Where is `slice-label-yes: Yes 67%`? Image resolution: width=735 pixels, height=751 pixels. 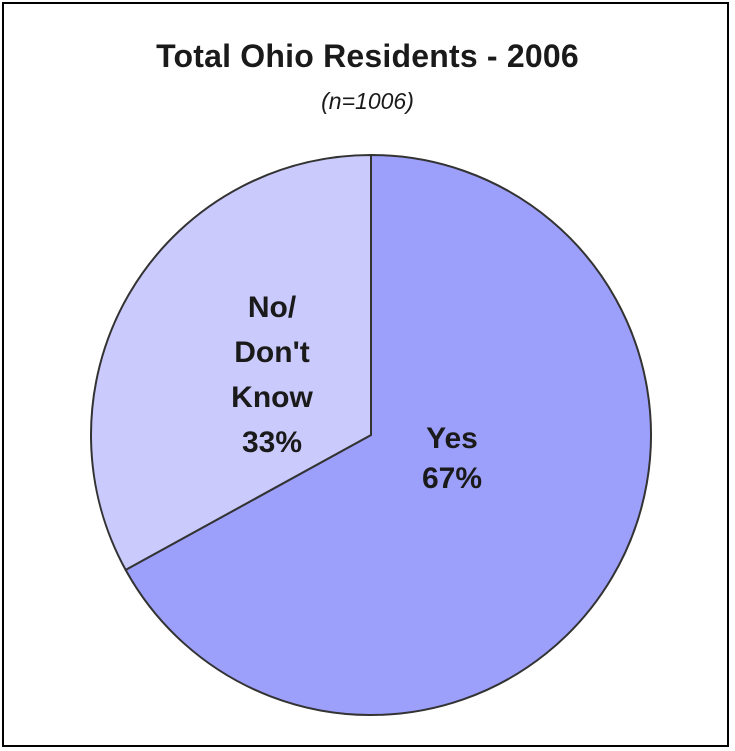 slice-label-yes: Yes 67% is located at coordinates (452, 458).